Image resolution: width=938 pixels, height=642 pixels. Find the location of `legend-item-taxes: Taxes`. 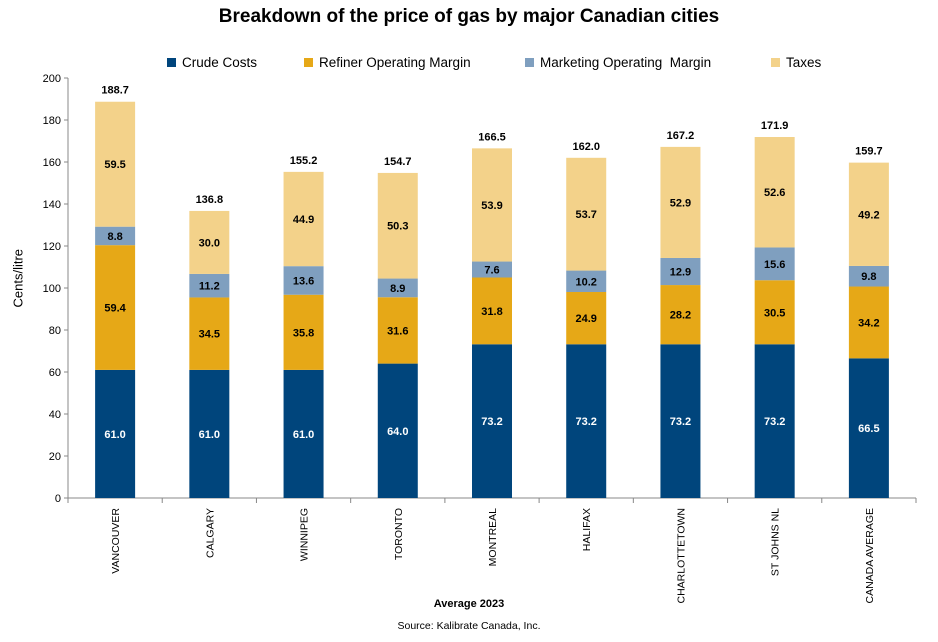

legend-item-taxes: Taxes is located at coordinates (796, 62).